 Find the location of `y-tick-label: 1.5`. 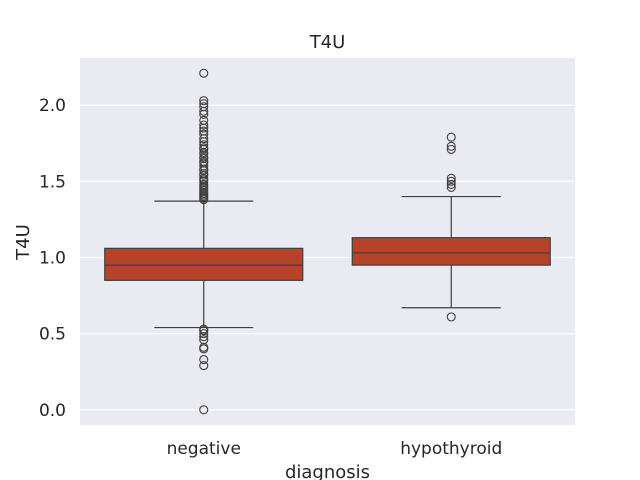

y-tick-label: 1.5 is located at coordinates (52, 182).